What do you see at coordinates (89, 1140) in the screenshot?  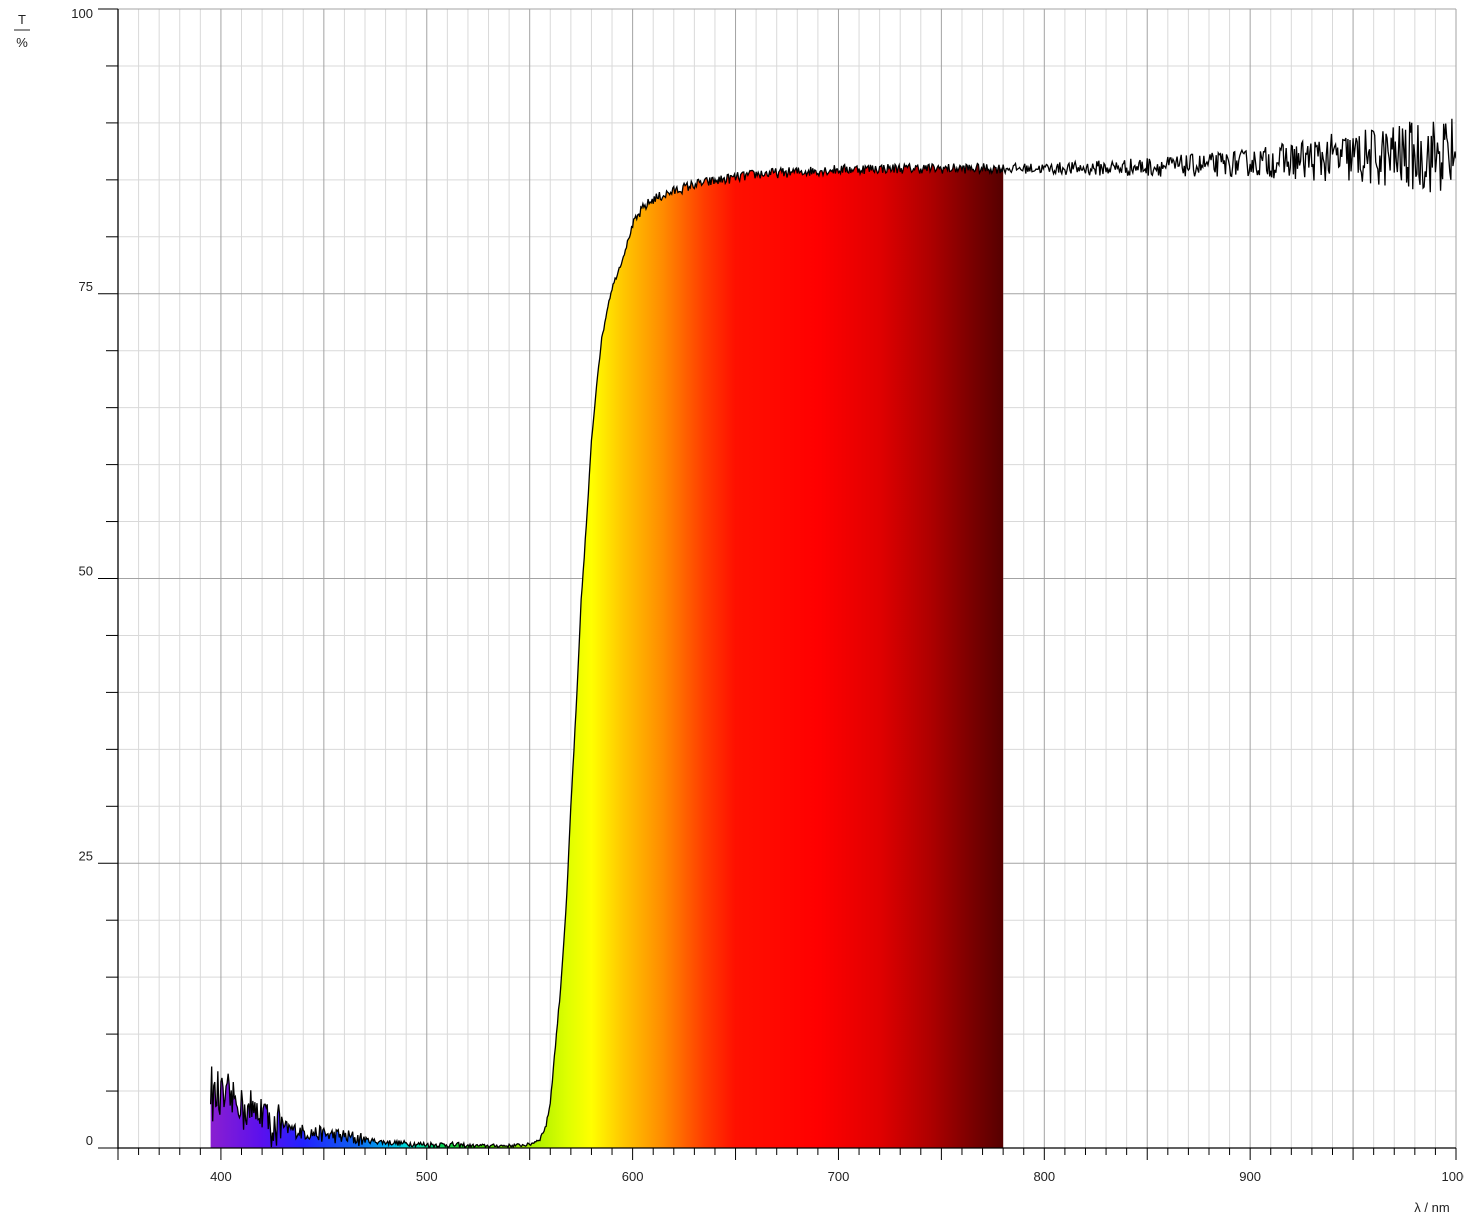 I see `y-tick-label: 0` at bounding box center [89, 1140].